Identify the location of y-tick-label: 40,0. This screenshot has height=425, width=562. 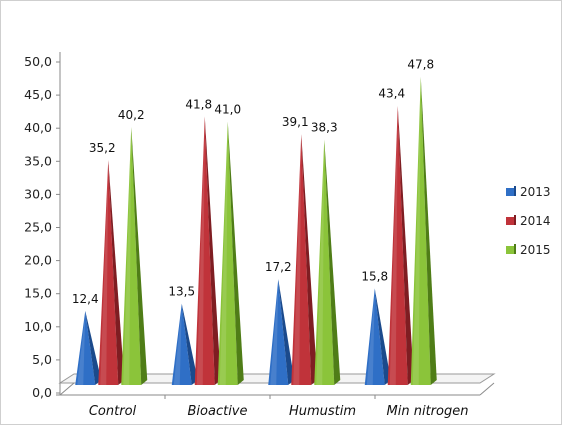
(38, 127).